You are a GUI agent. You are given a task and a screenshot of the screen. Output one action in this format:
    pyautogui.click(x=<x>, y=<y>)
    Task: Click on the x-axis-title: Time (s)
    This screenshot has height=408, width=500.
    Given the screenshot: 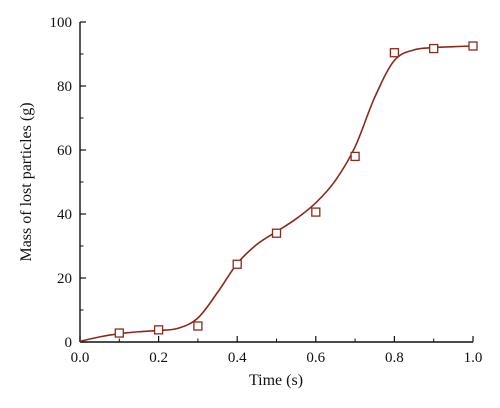 What is the action you would take?
    pyautogui.click(x=276, y=380)
    